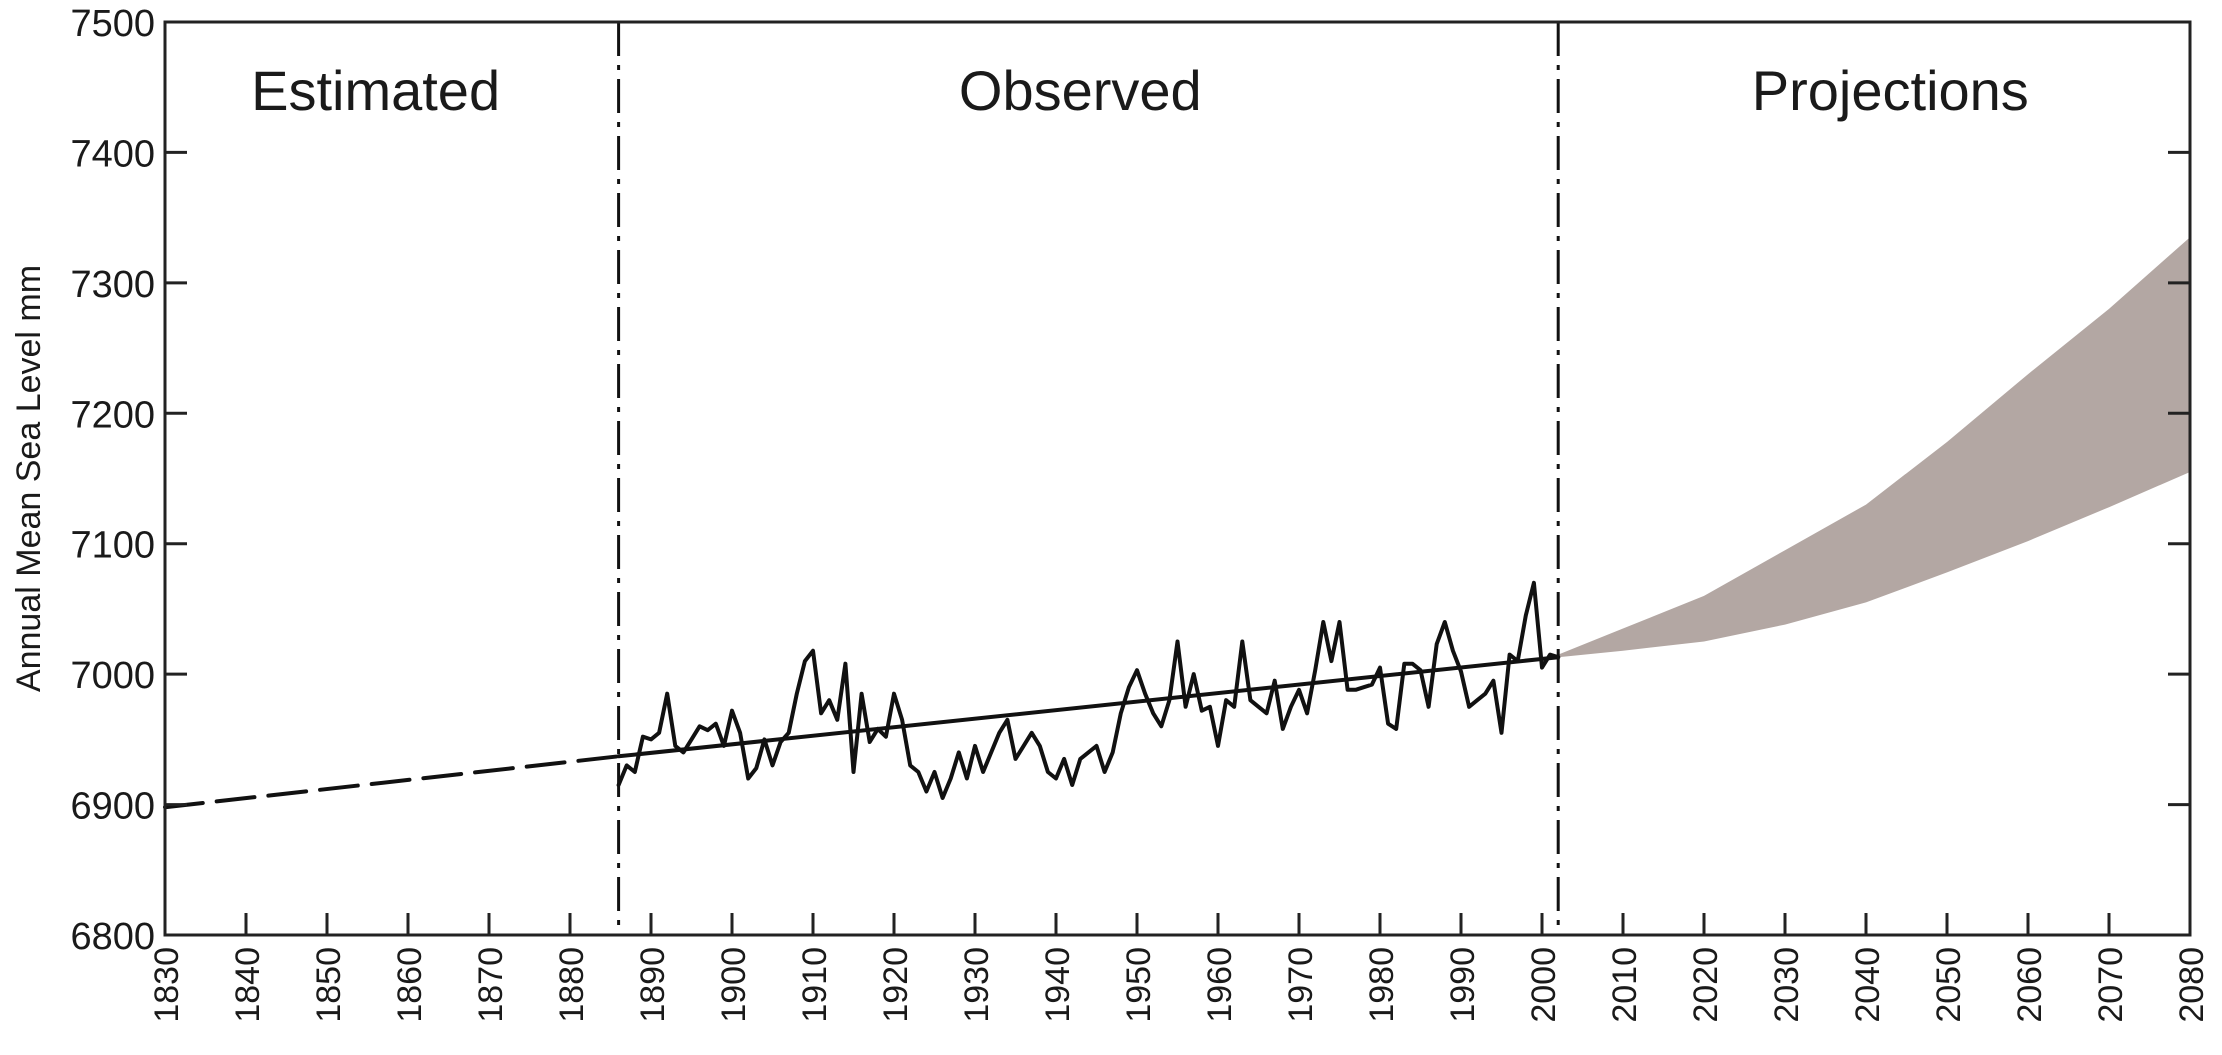 The height and width of the screenshot is (1055, 2222). I want to click on estimated-trend-line, so click(392, 782).